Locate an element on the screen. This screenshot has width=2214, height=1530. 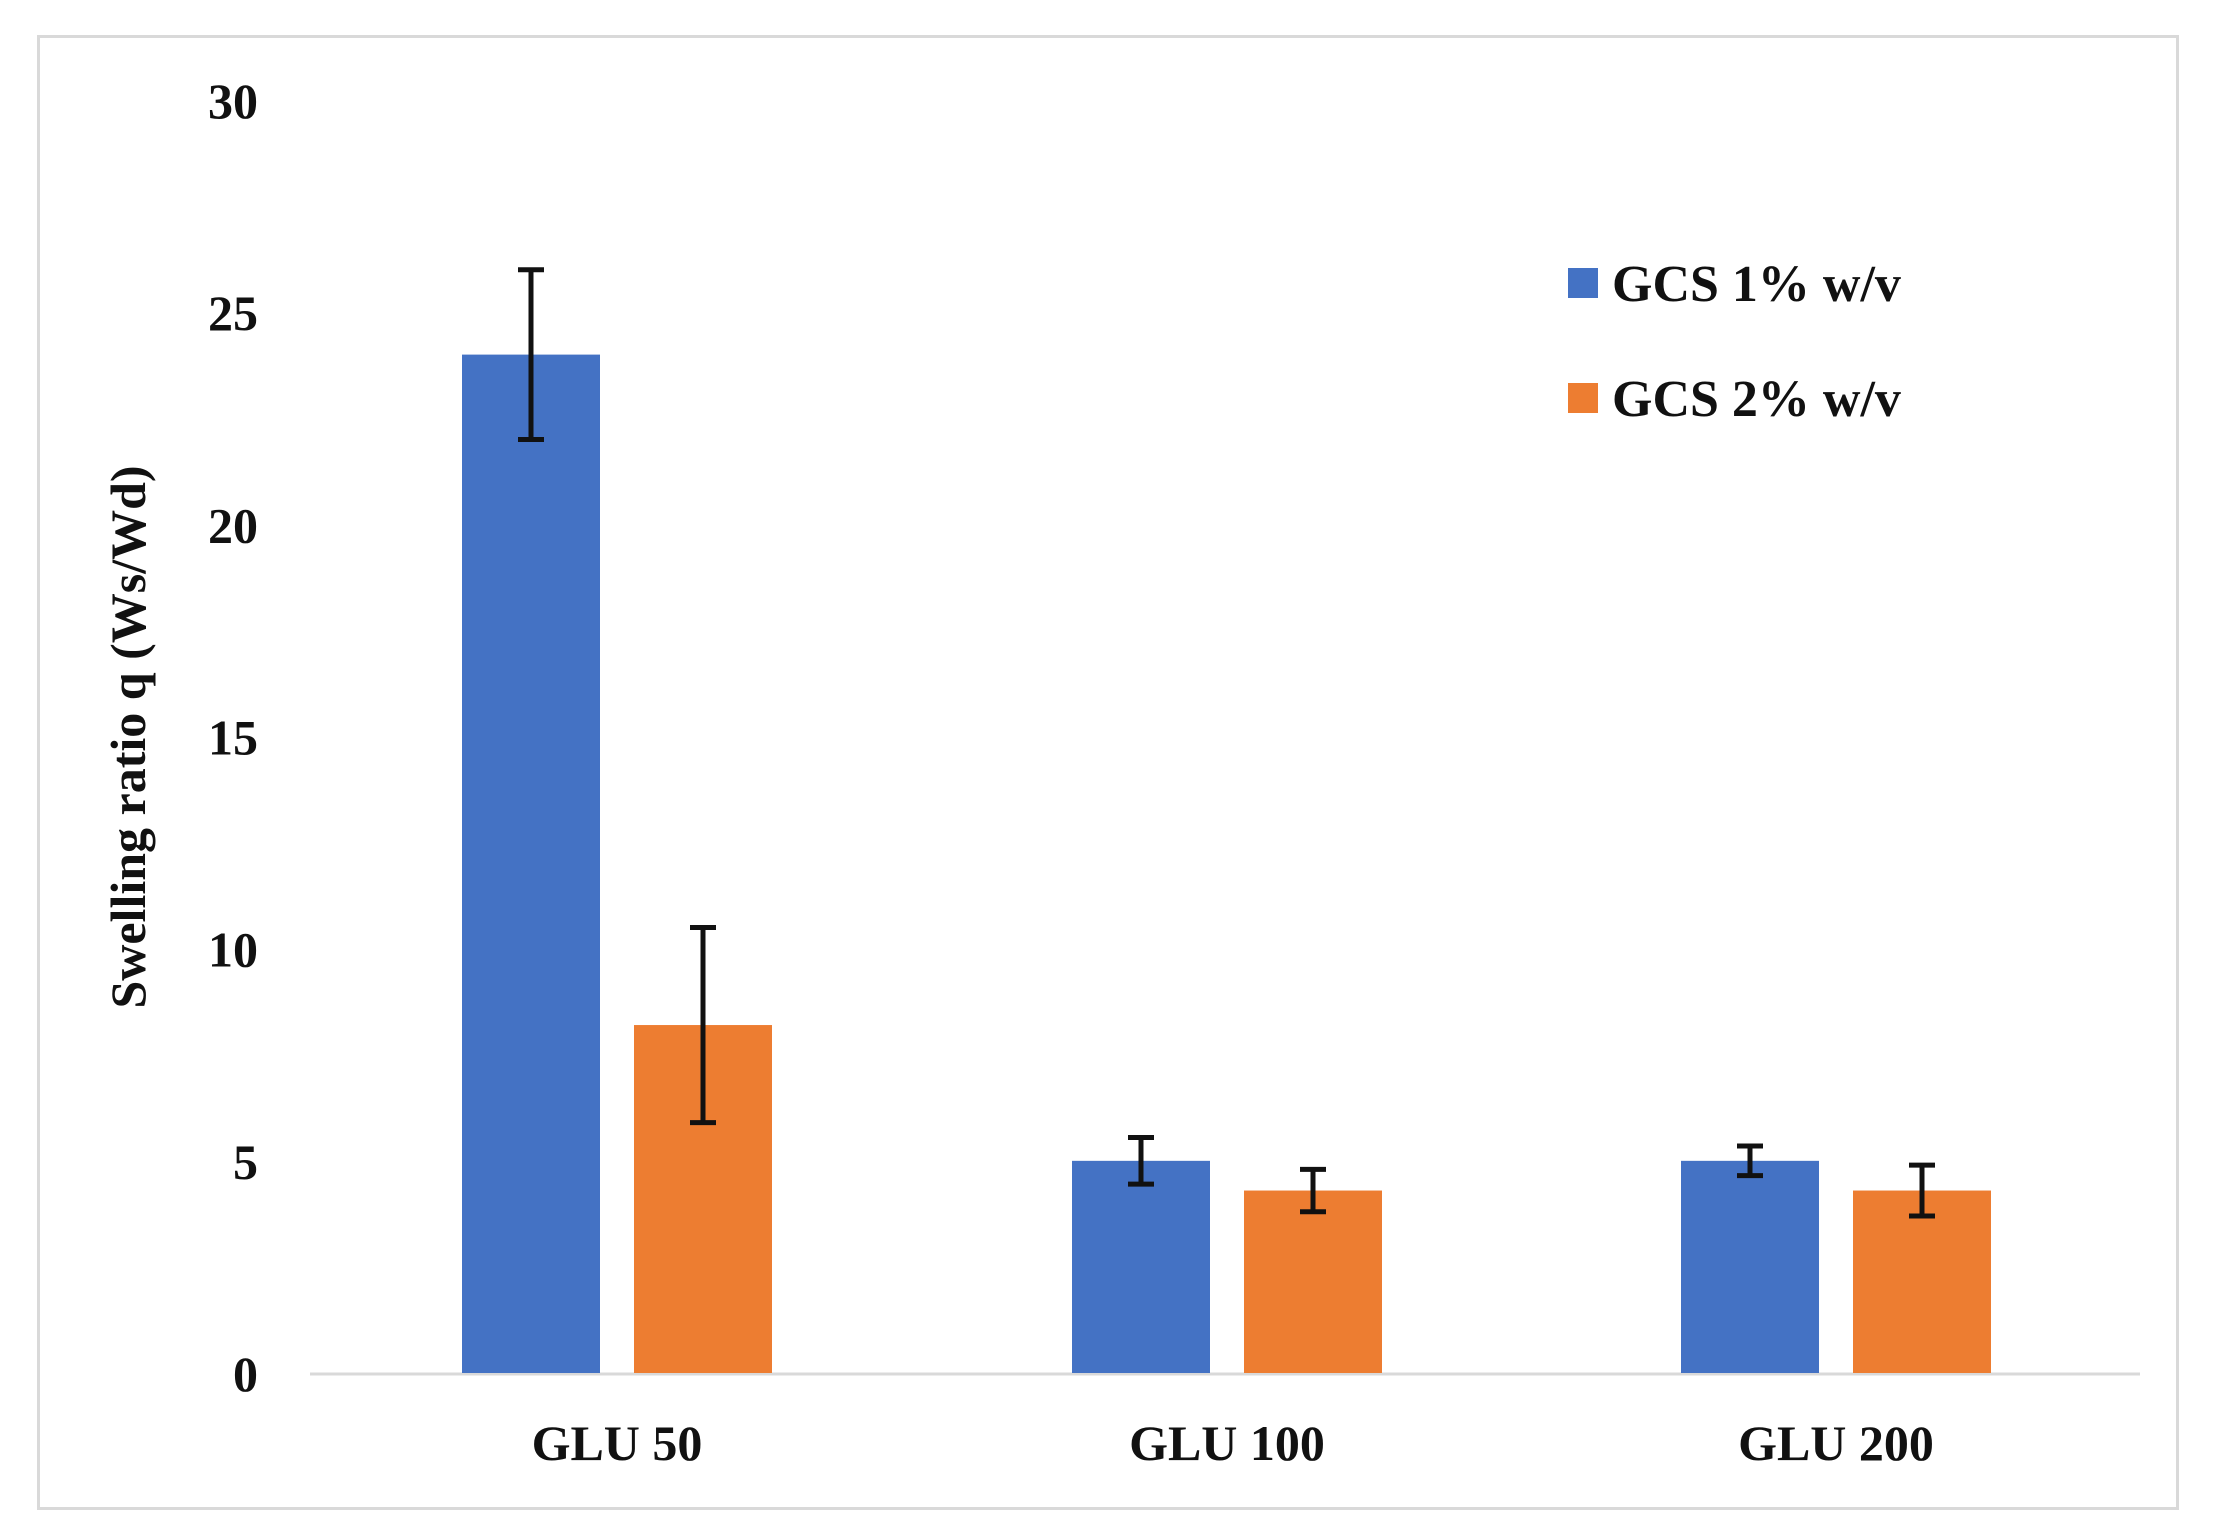
y-tick-label: 0 is located at coordinates (245, 1374).